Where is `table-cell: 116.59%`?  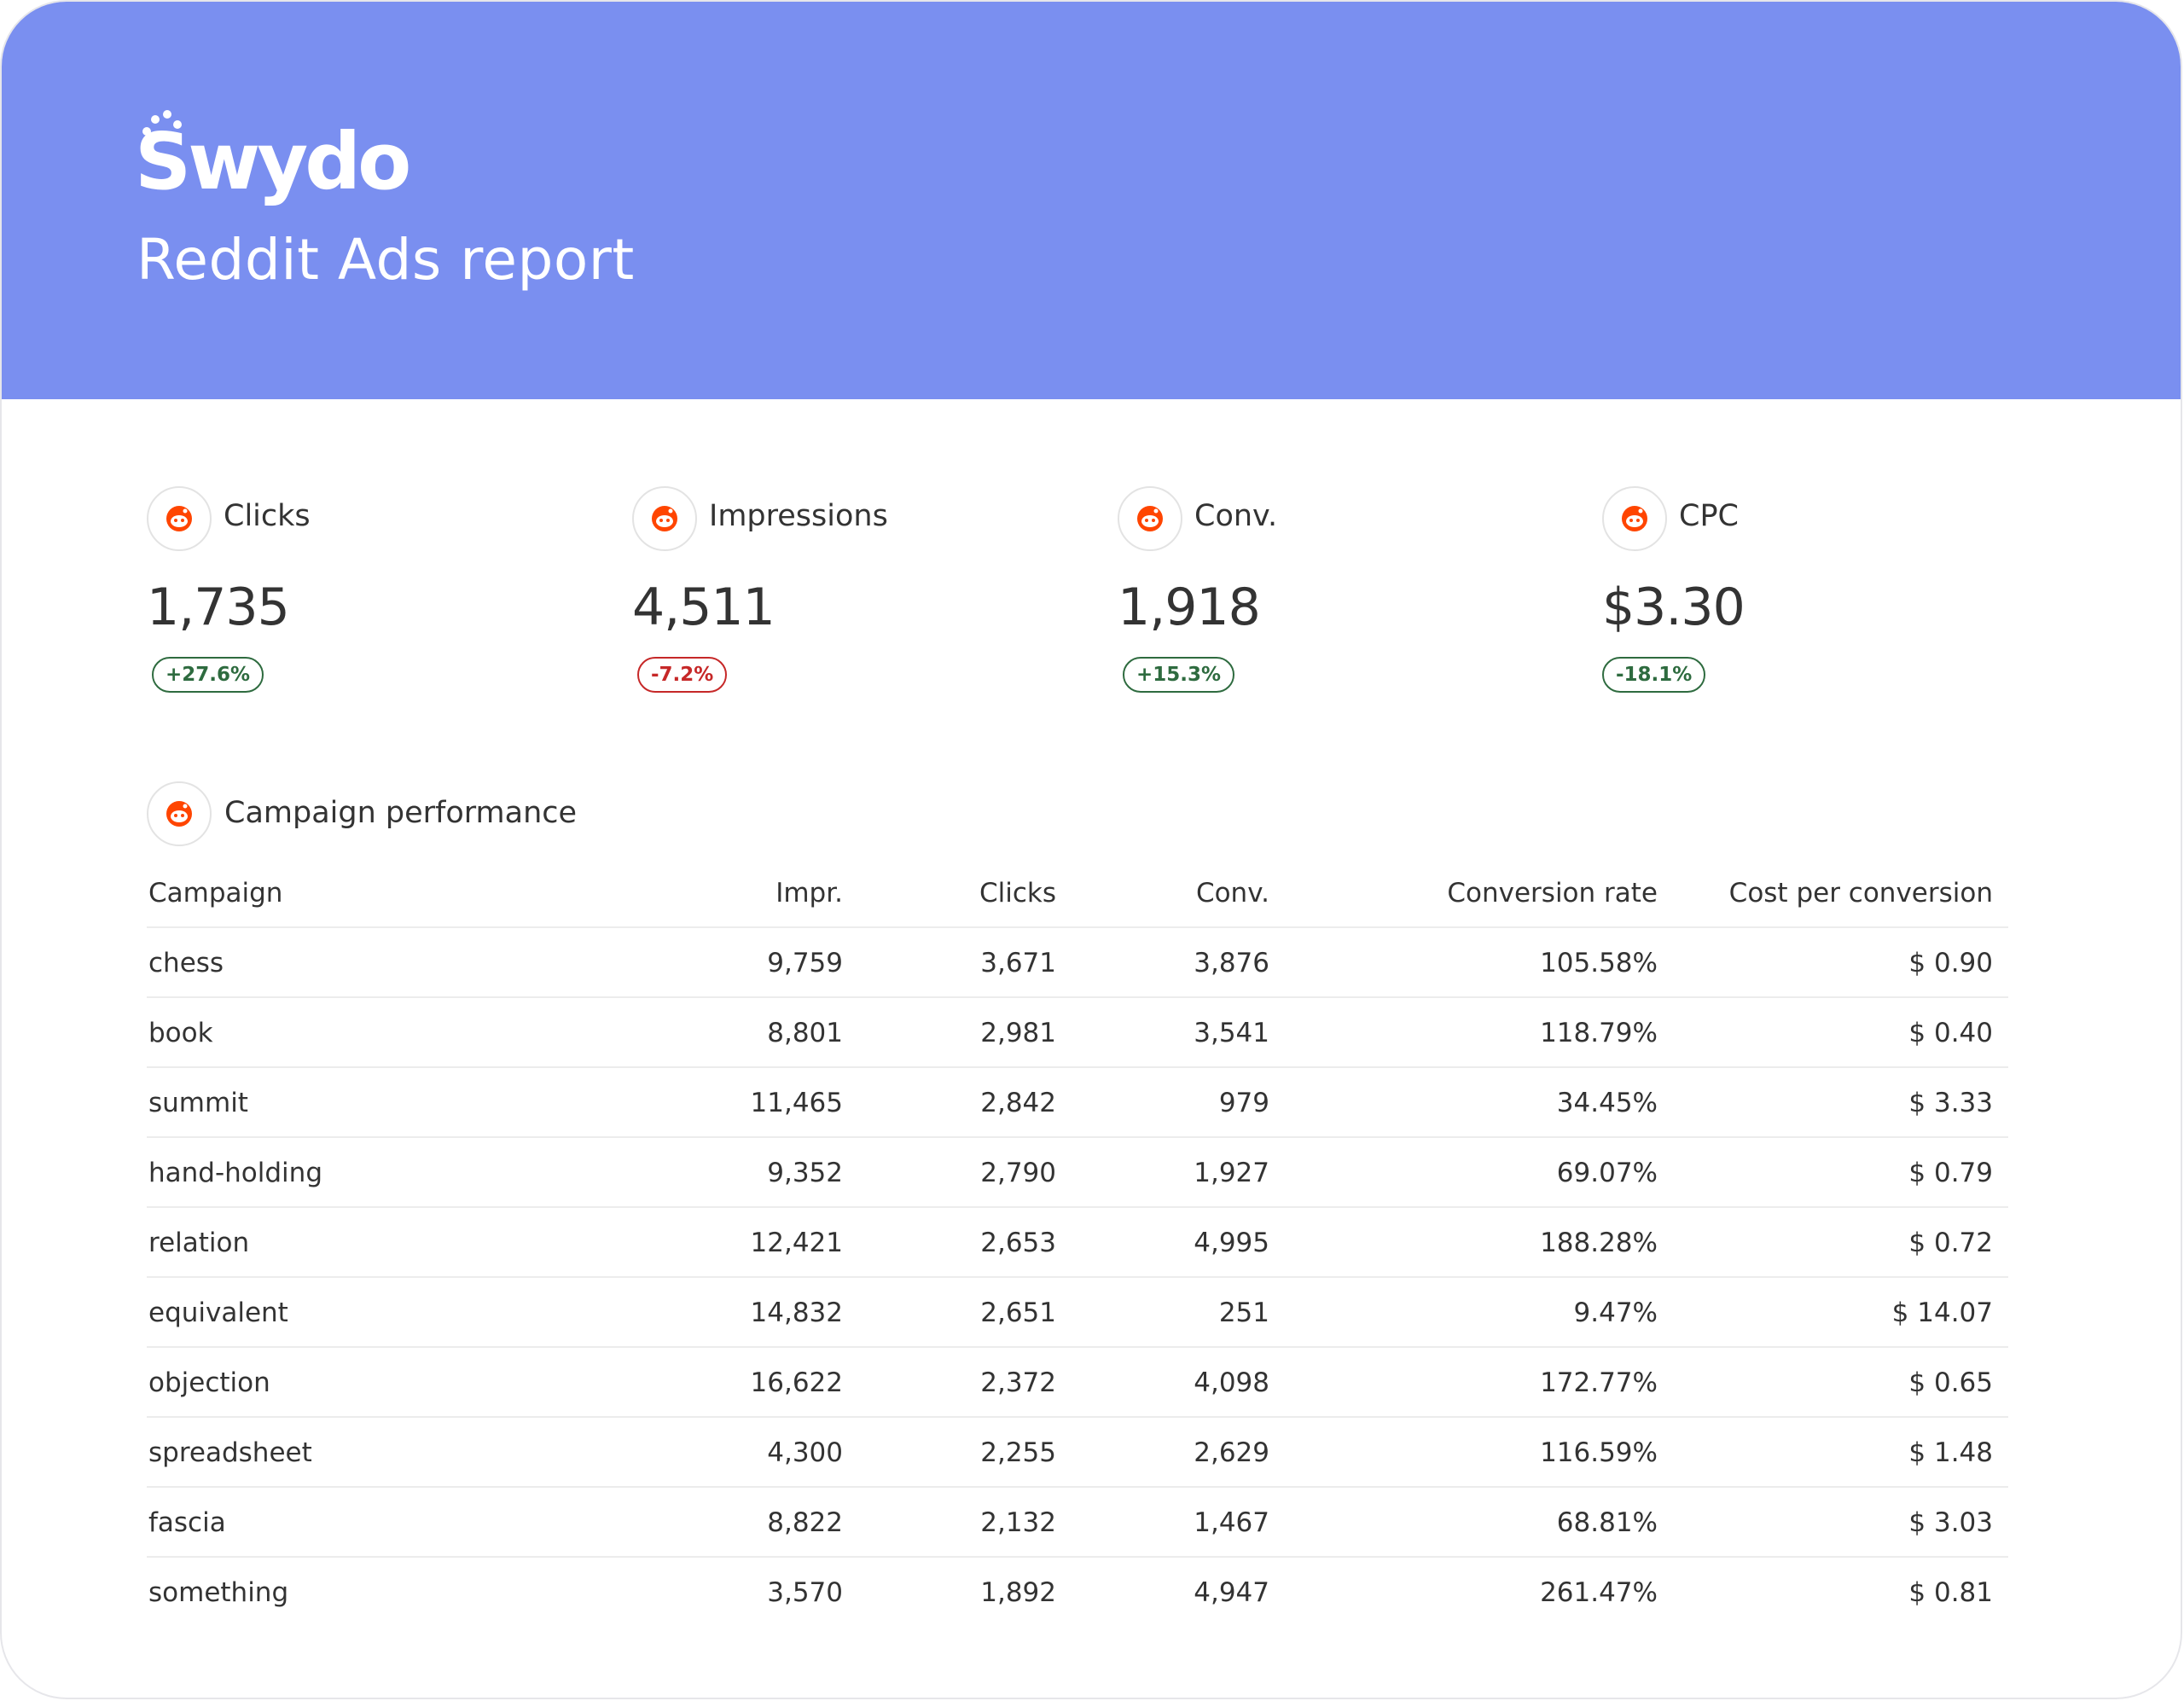 table-cell: 116.59% is located at coordinates (1599, 1452).